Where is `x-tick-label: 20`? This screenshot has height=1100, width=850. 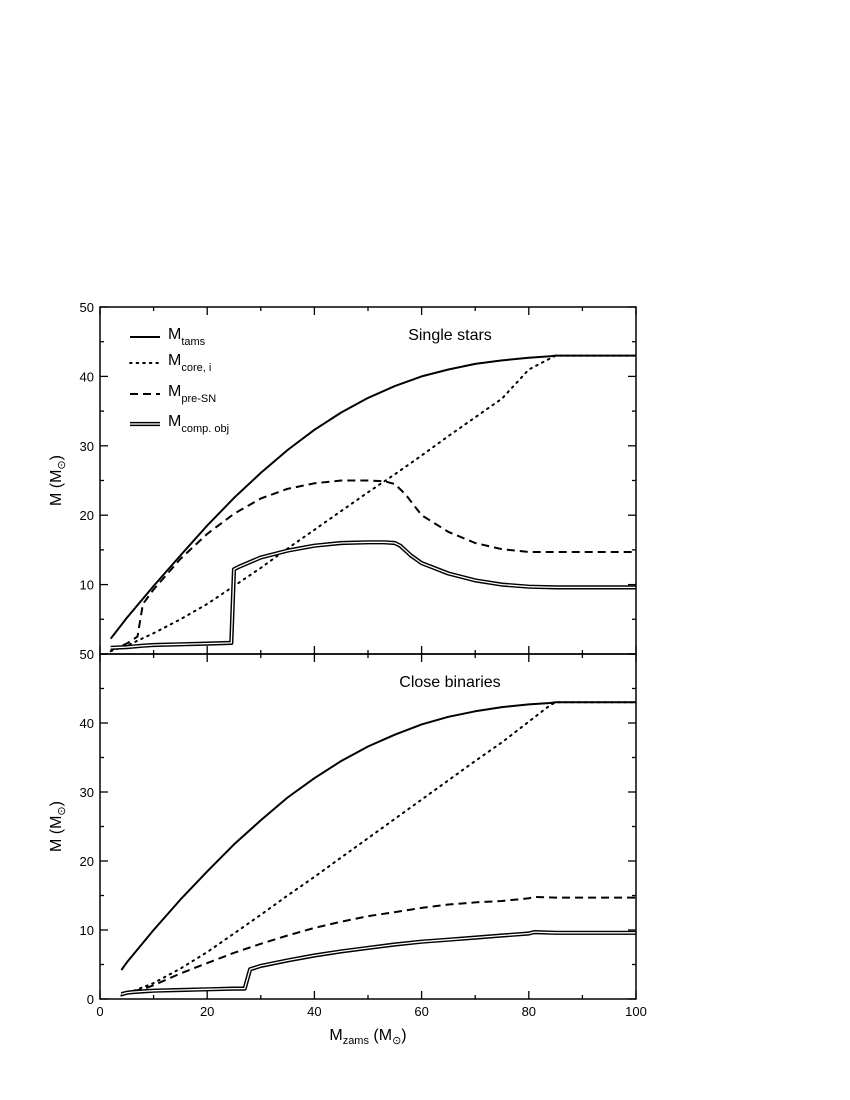 x-tick-label: 20 is located at coordinates (207, 1011).